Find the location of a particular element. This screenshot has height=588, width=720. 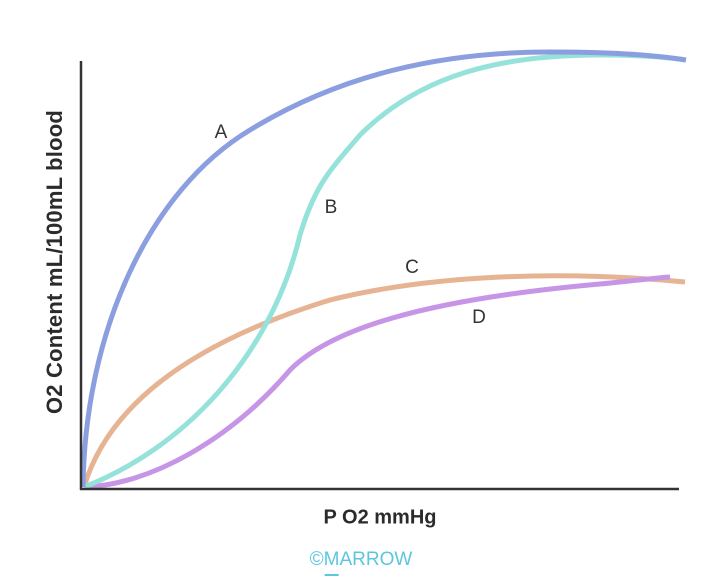

curve-d-label: D is located at coordinates (479, 317).